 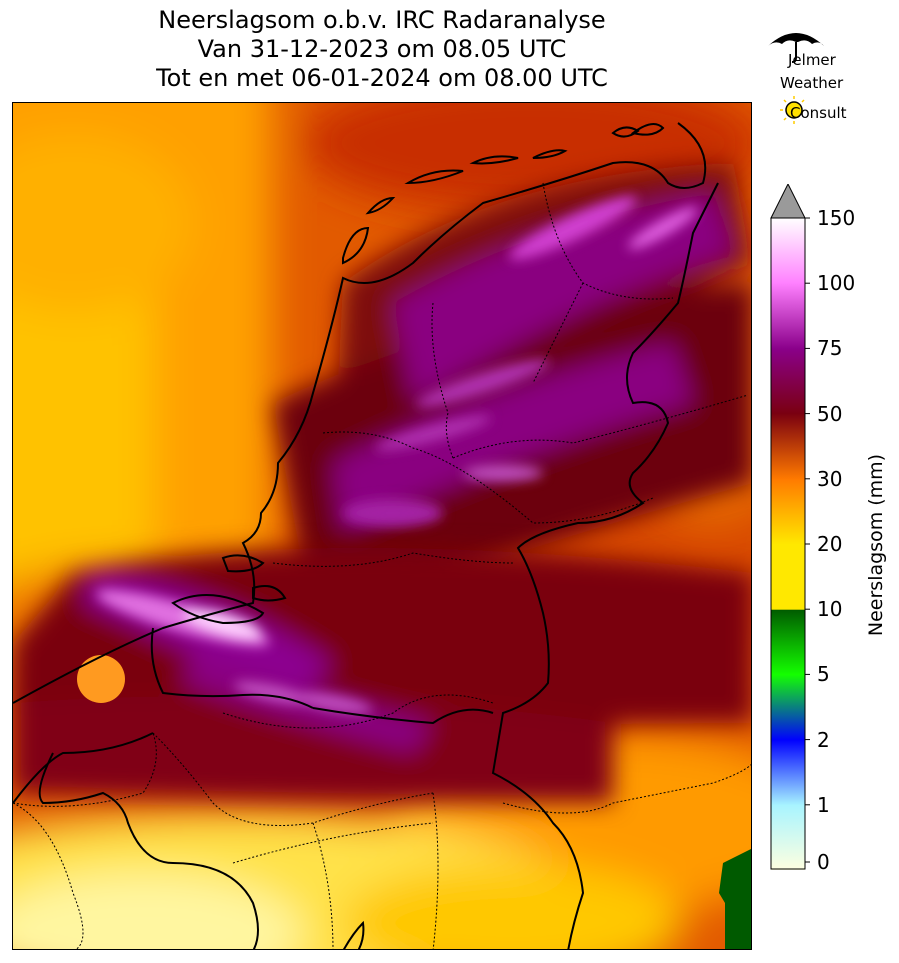 I want to click on logo-text-weather: Weather, so click(x=812, y=83).